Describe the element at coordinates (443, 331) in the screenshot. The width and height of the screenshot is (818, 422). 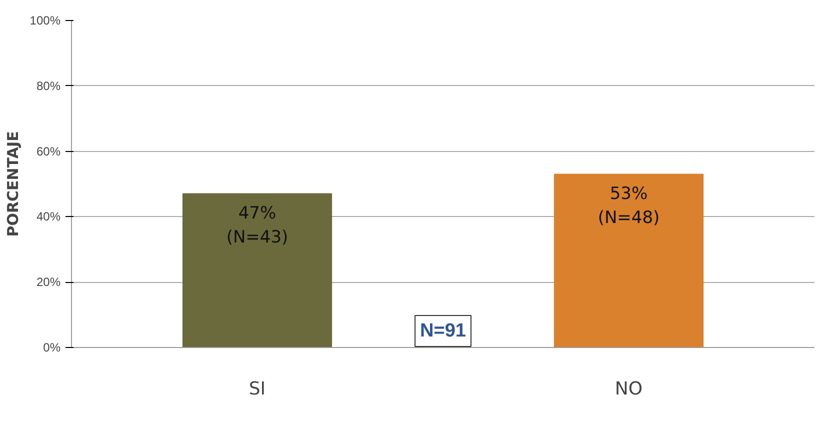
I see `annotation: N=91` at that location.